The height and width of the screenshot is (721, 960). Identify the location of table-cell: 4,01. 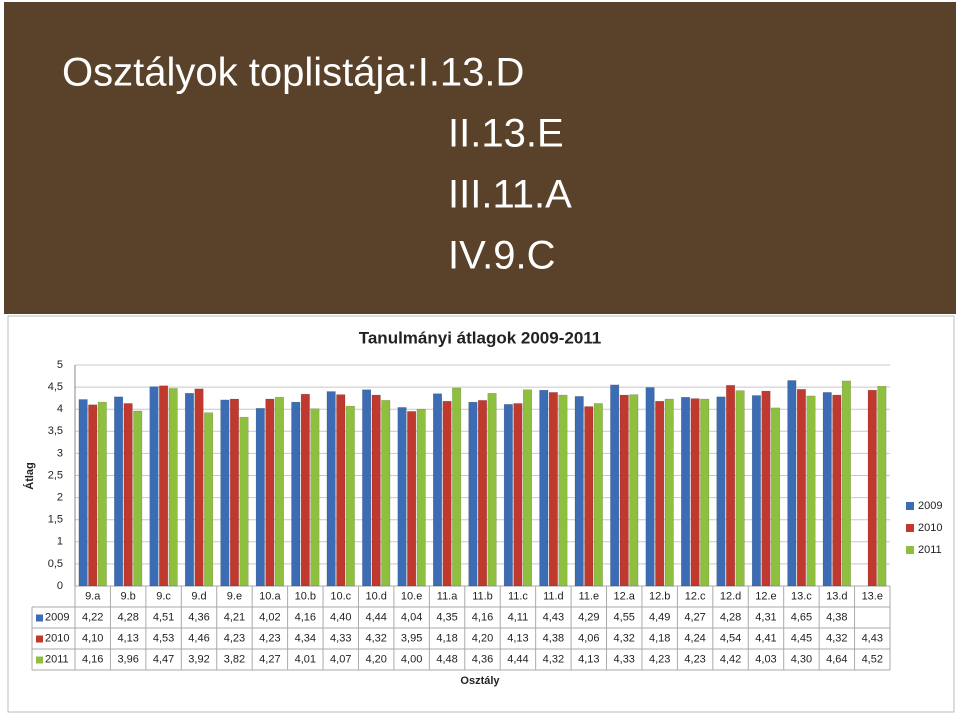
(305, 659).